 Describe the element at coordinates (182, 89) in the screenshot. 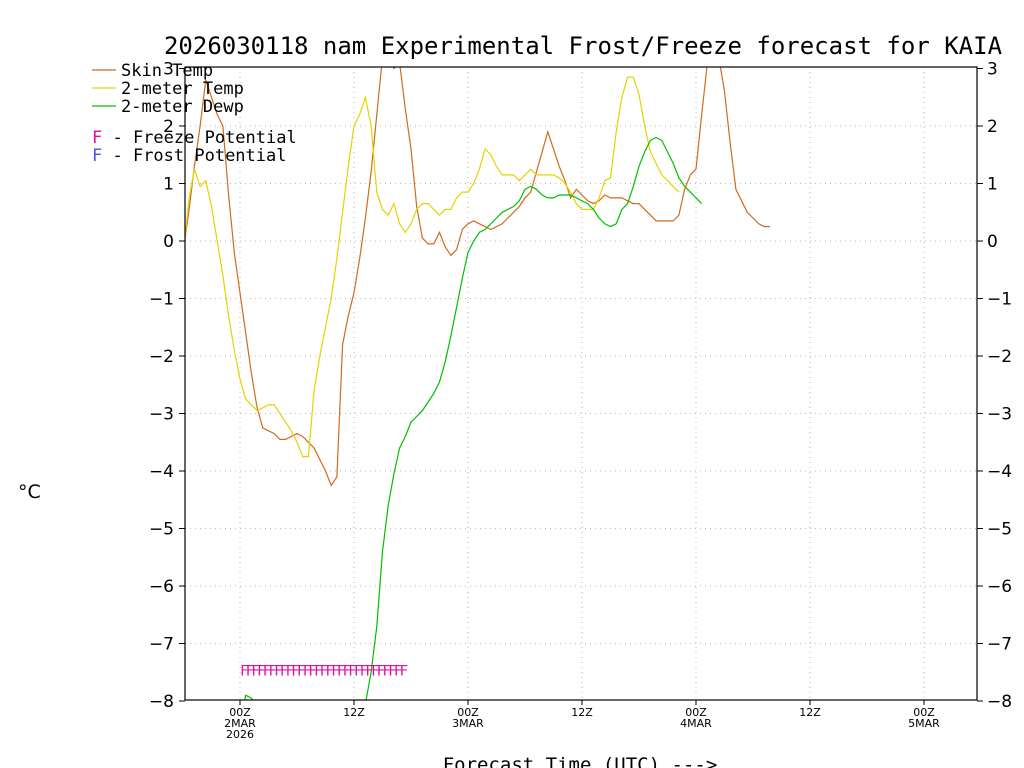

I see `legend-label-temp: 2-meter Temp` at that location.